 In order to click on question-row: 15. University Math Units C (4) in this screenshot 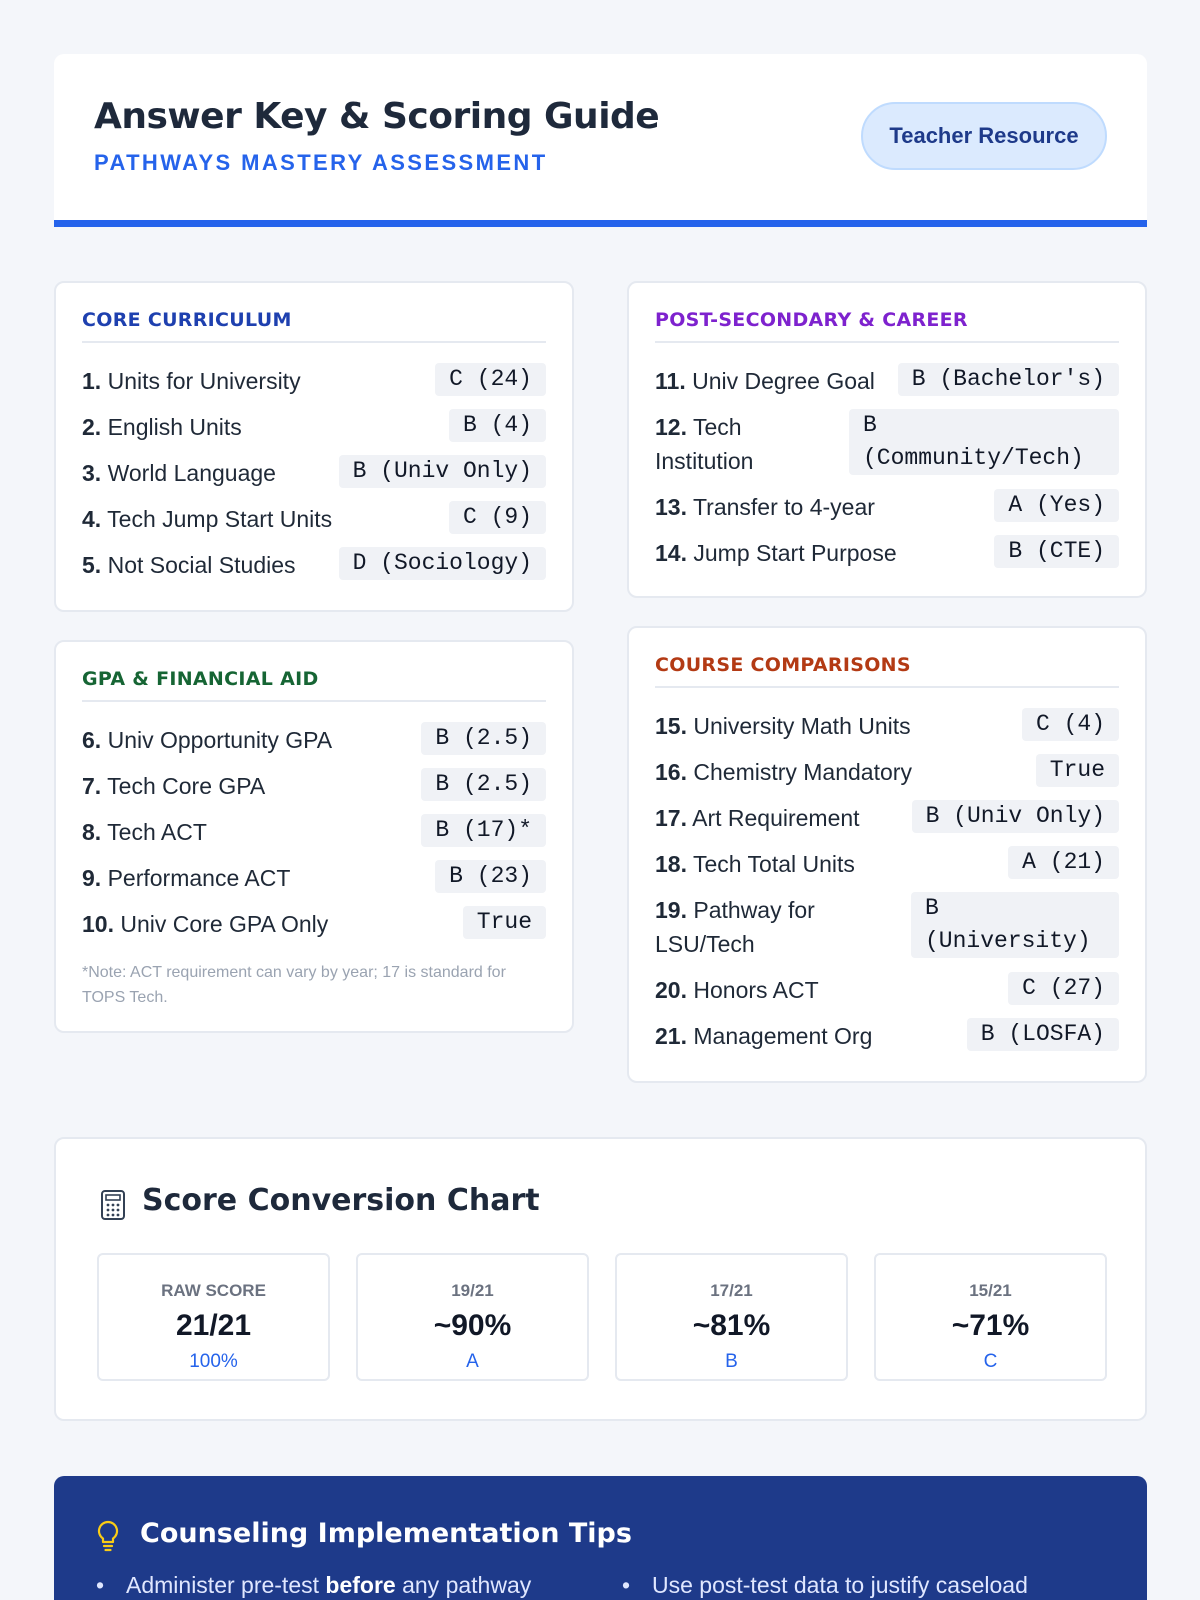, I will do `click(887, 725)`.